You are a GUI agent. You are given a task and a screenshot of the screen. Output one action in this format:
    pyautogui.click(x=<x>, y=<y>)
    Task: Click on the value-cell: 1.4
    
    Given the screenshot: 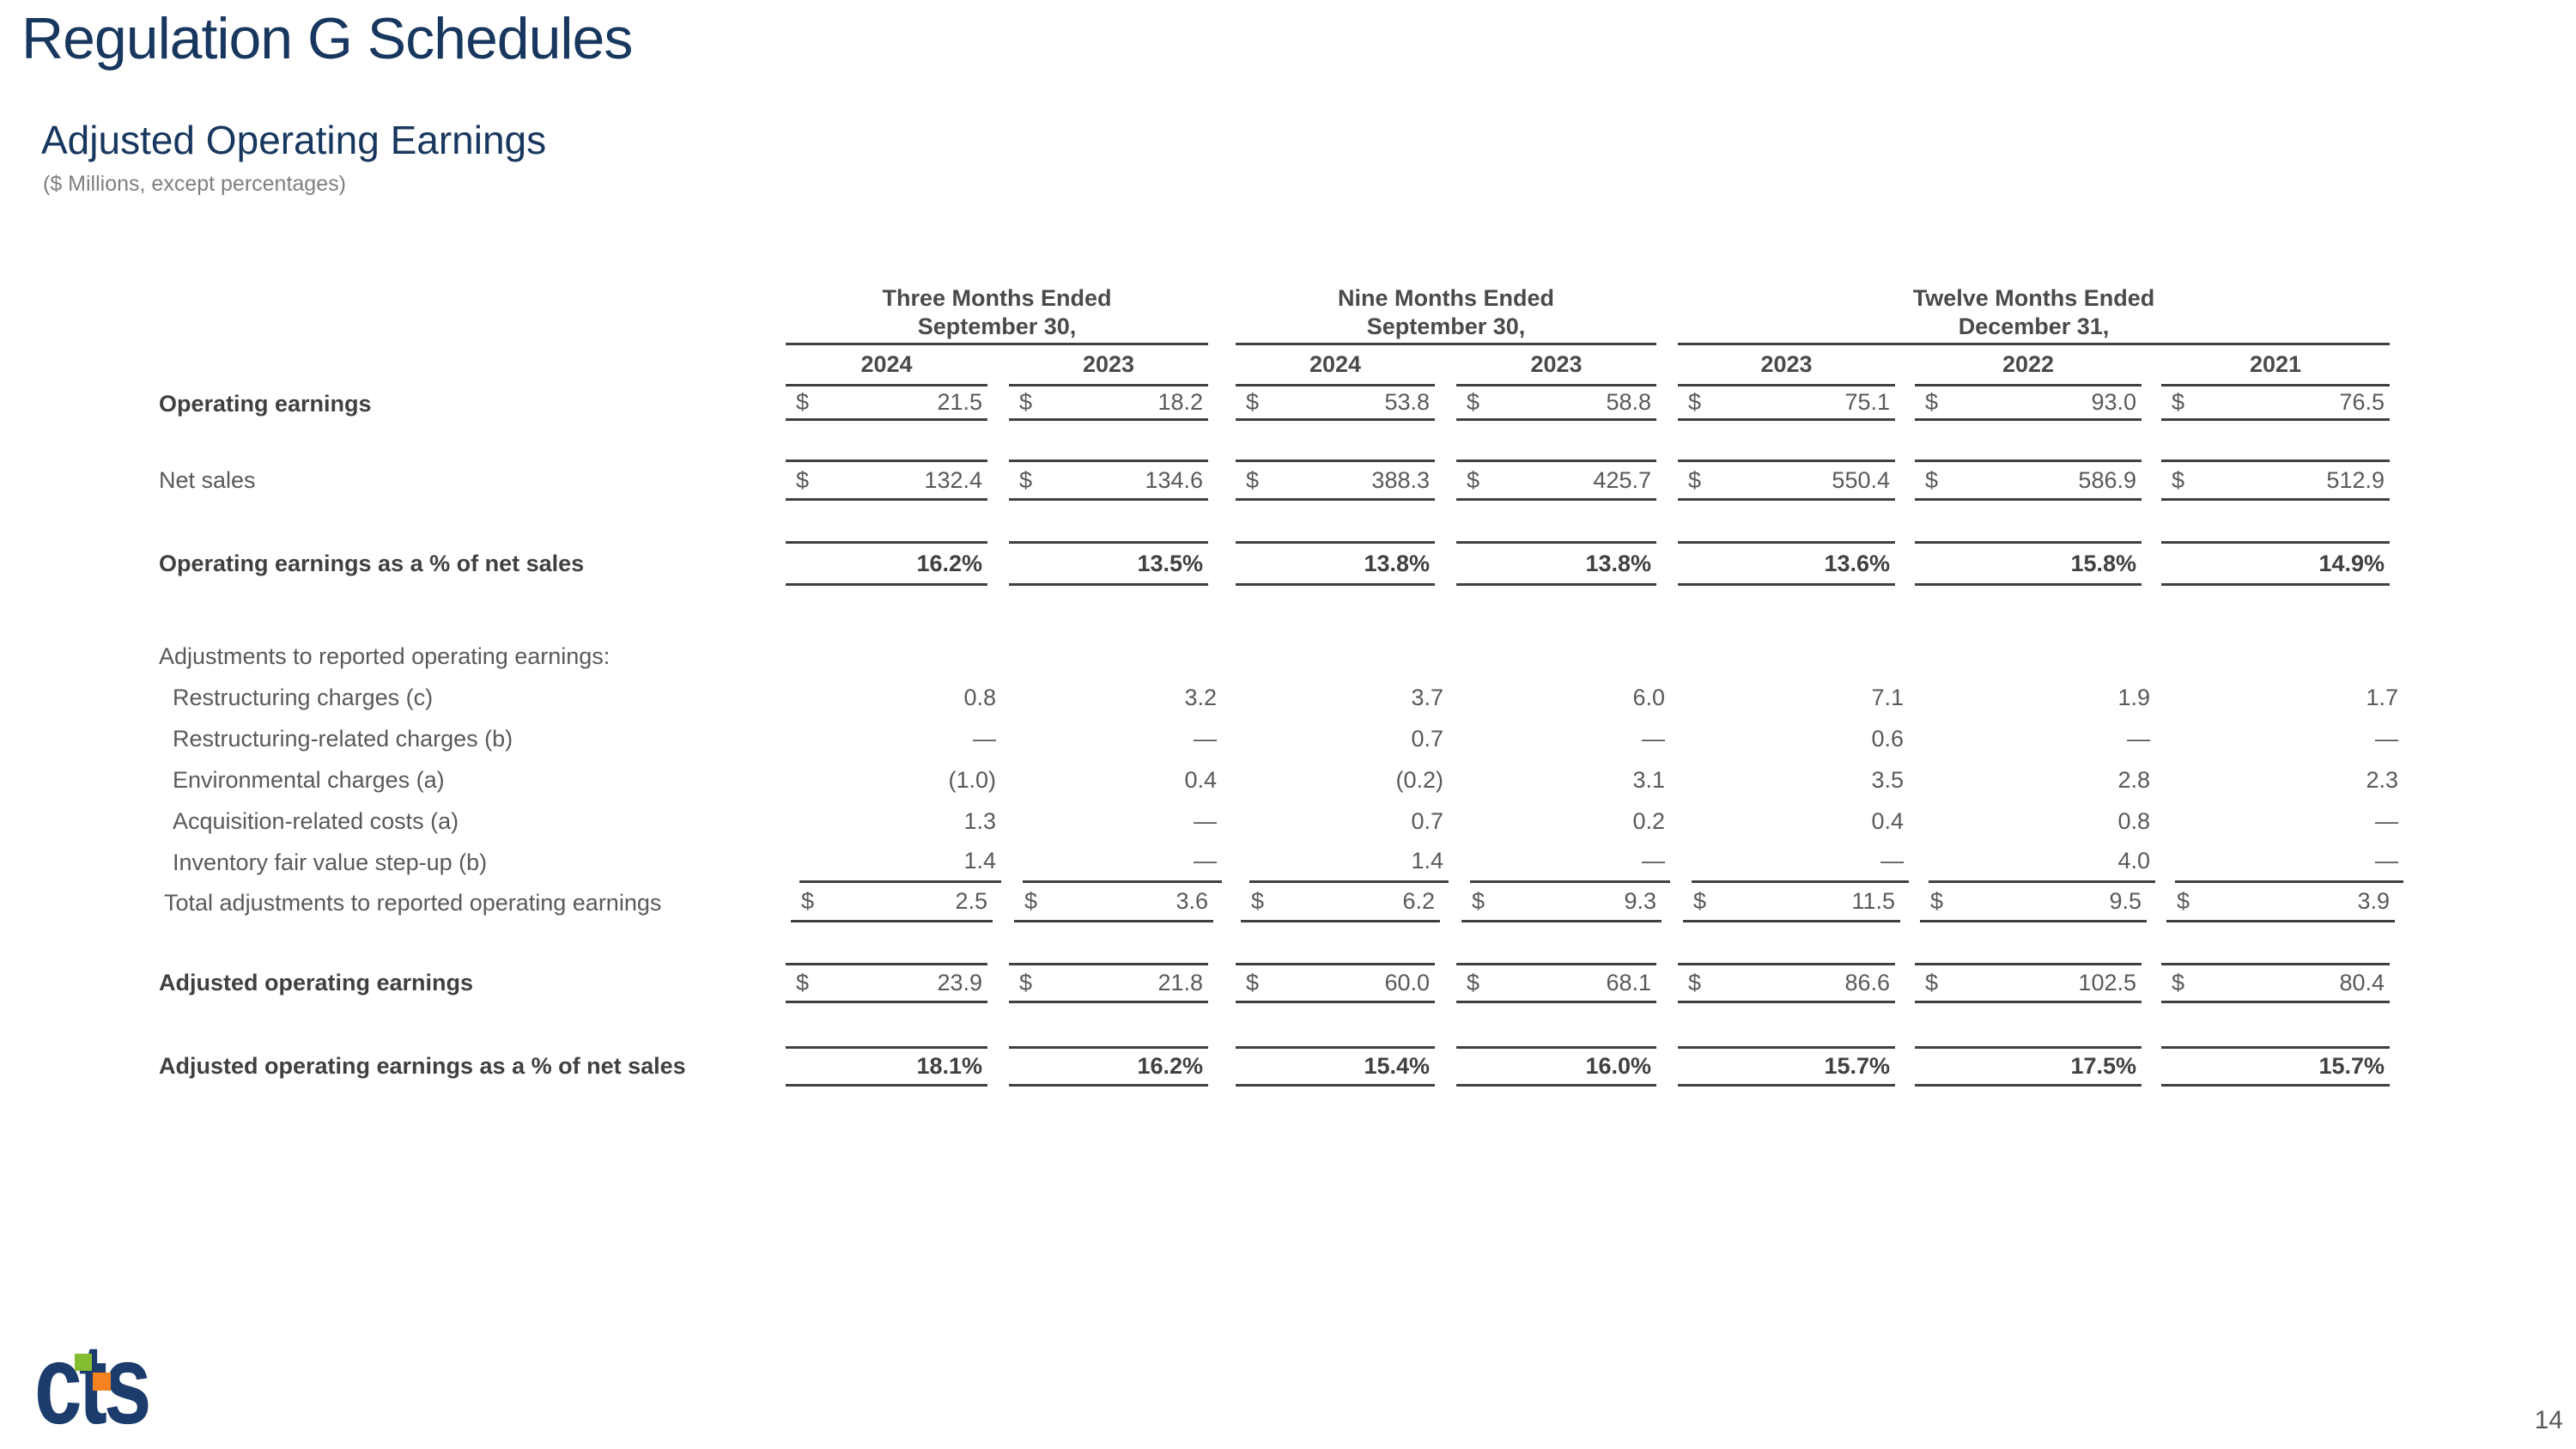 What is the action you would take?
    pyautogui.click(x=900, y=862)
    